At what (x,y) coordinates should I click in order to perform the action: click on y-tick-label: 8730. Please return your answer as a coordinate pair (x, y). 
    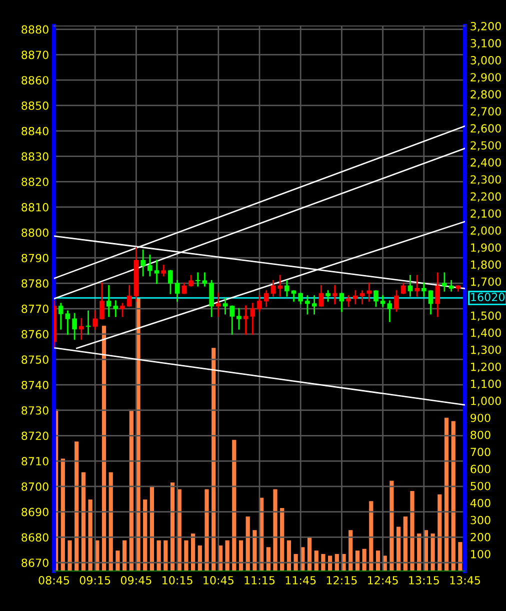
    Looking at the image, I should click on (35, 410).